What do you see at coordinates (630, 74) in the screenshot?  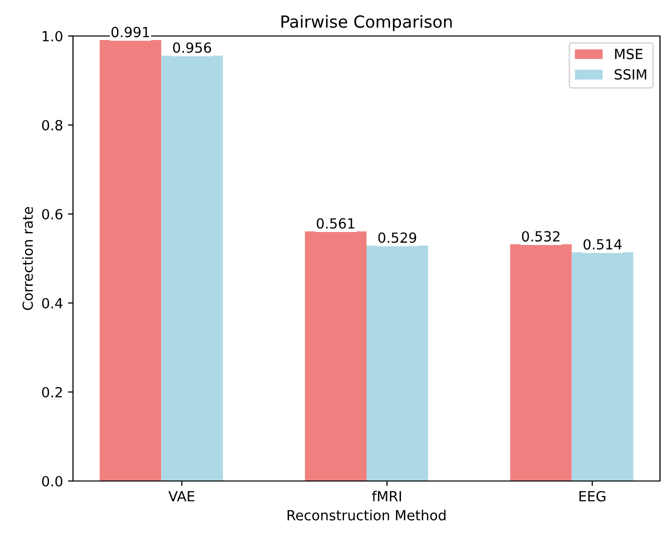 I see `legend-label: SSIM` at bounding box center [630, 74].